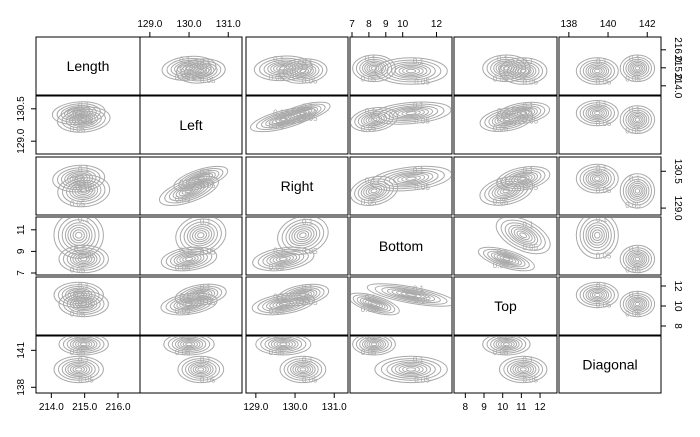  I want to click on tick-label: 129.0, so click(21, 140).